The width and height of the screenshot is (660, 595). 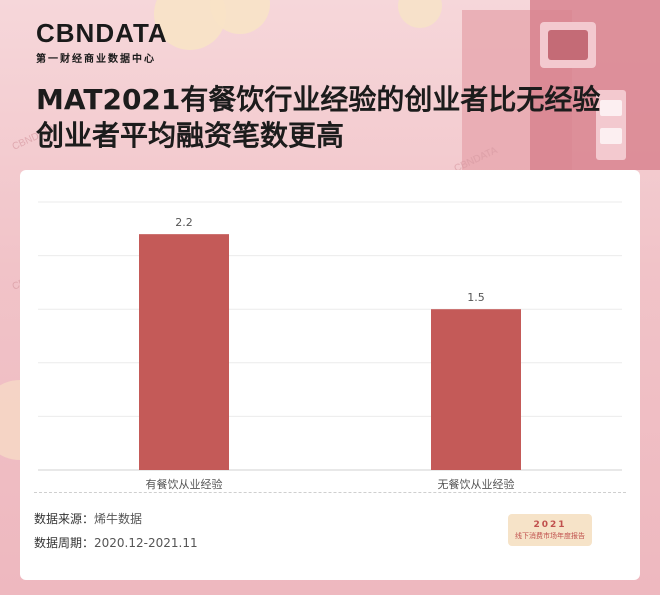 I want to click on data-period-value: 2020.12-2021.11, so click(x=146, y=543).